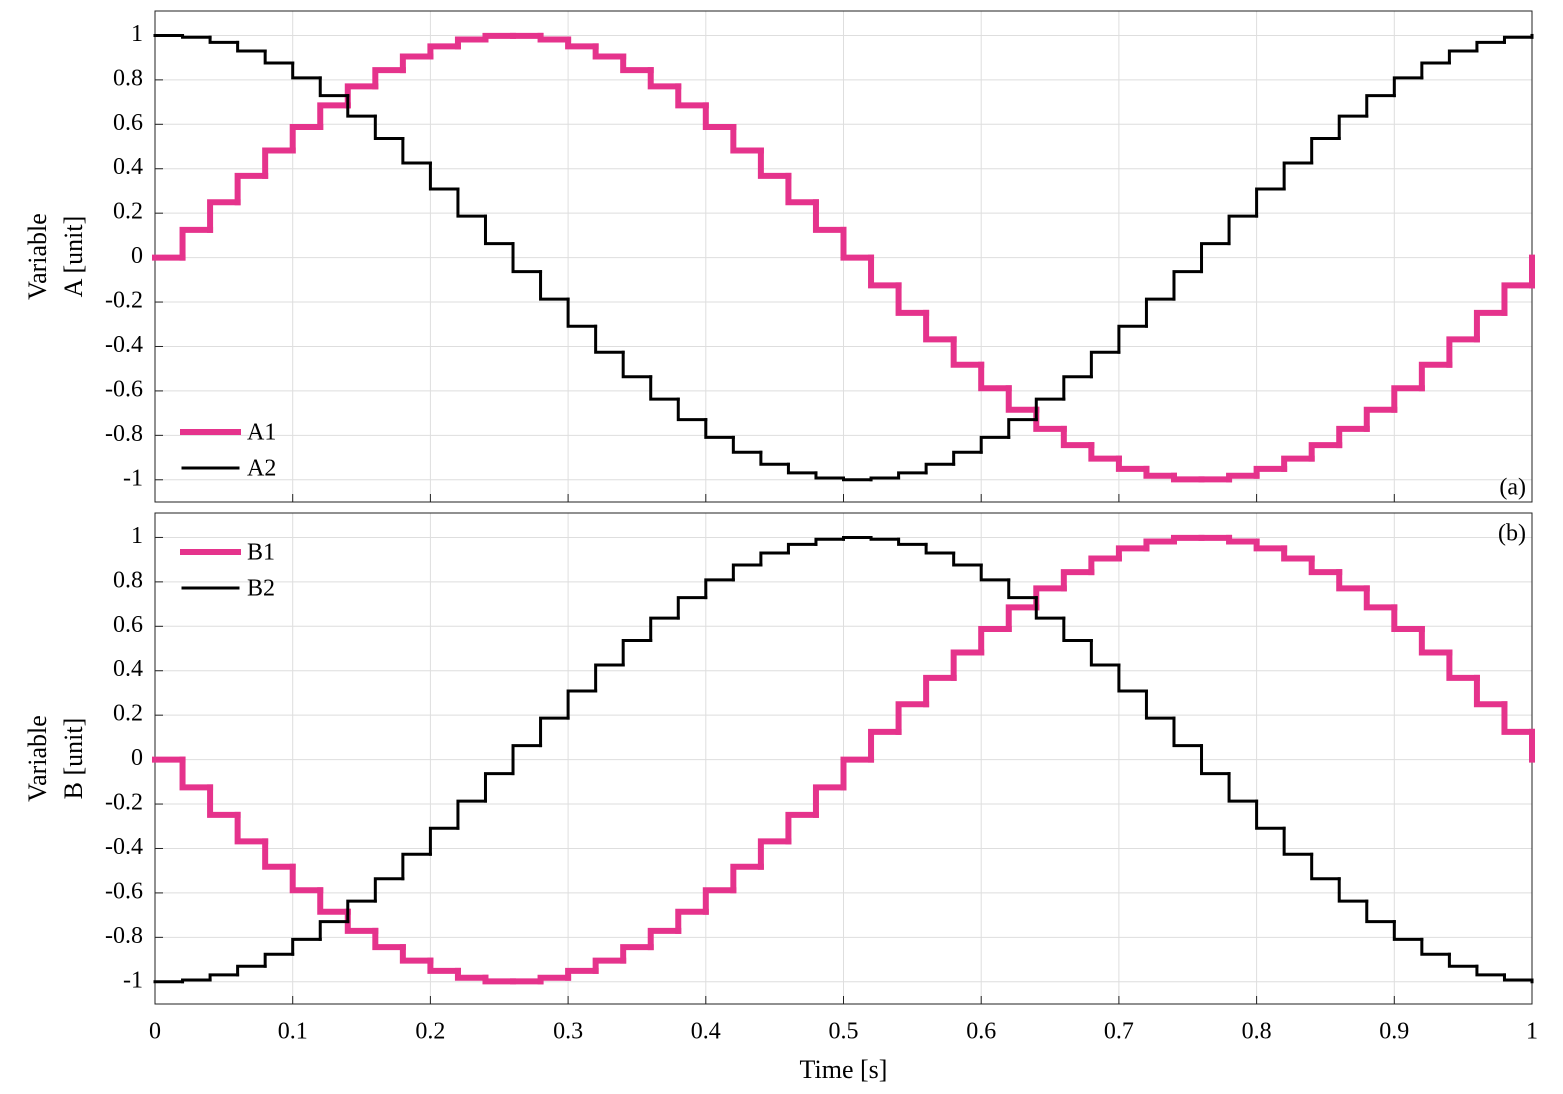 The width and height of the screenshot is (1563, 1094). Describe the element at coordinates (1512, 534) in the screenshot. I see `panel-annotation: (b)` at that location.